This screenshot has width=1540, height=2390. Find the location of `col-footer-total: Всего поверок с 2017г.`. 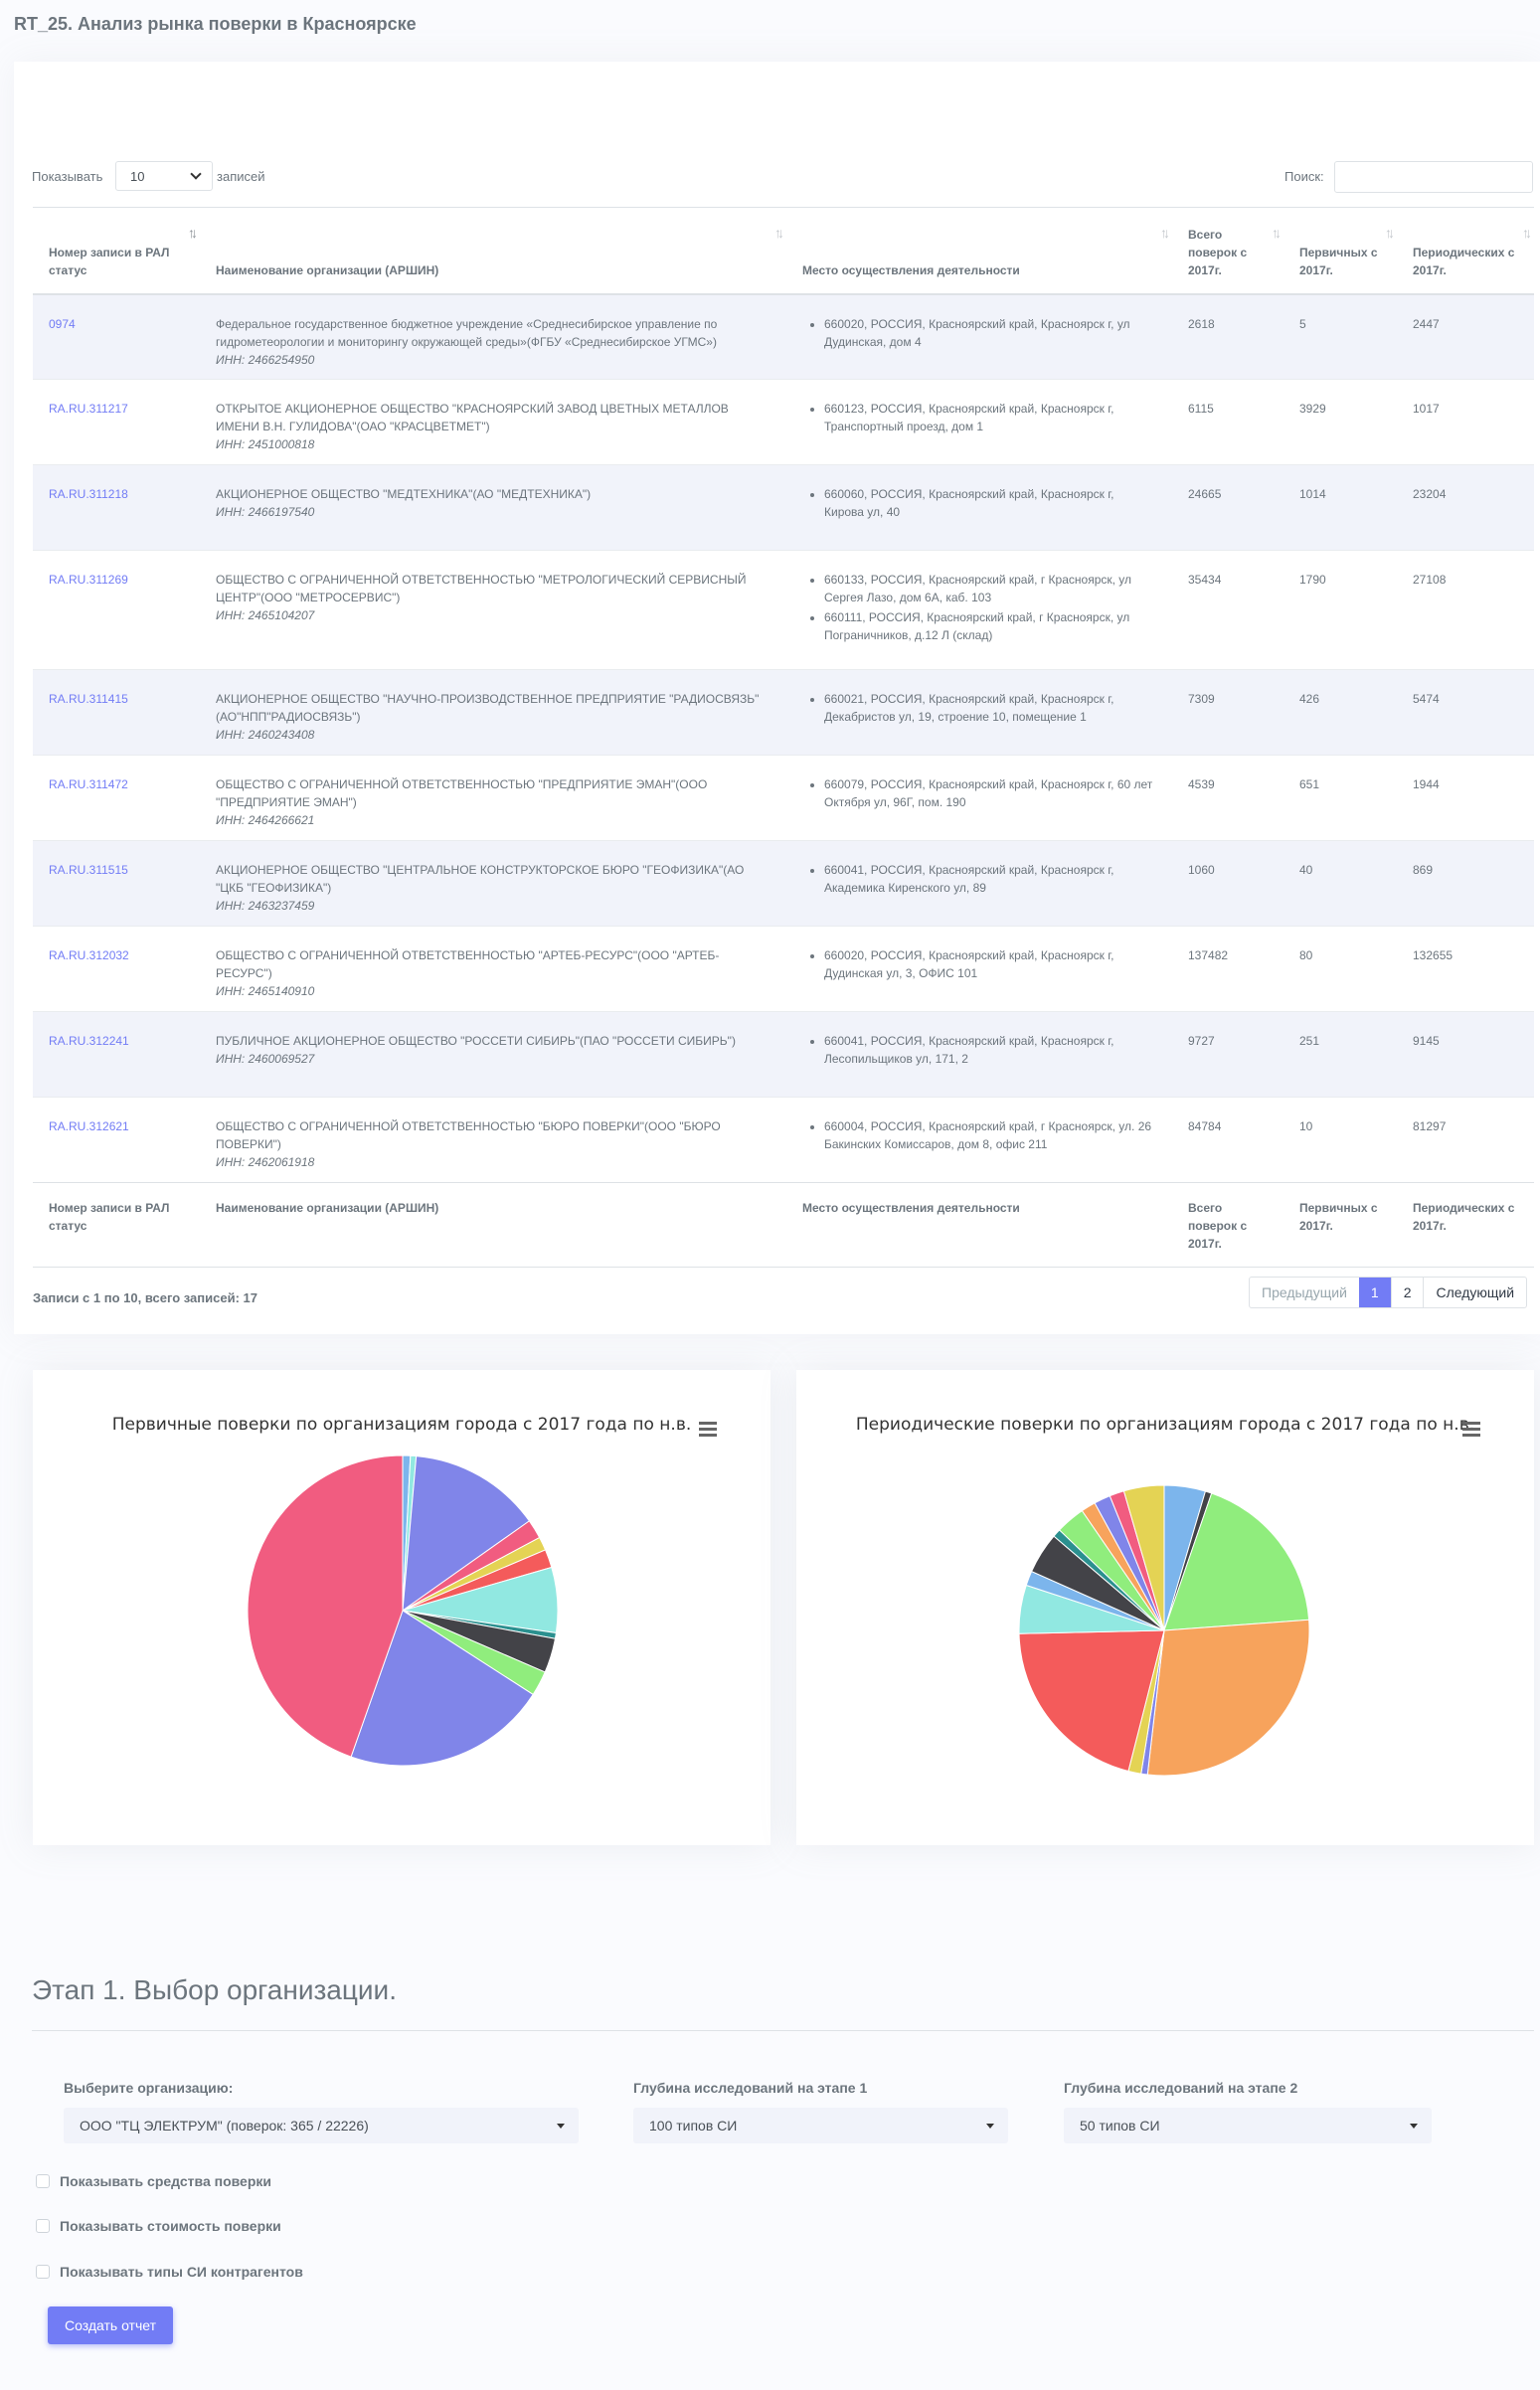

col-footer-total: Всего поверок с 2017г. is located at coordinates (1227, 1225).